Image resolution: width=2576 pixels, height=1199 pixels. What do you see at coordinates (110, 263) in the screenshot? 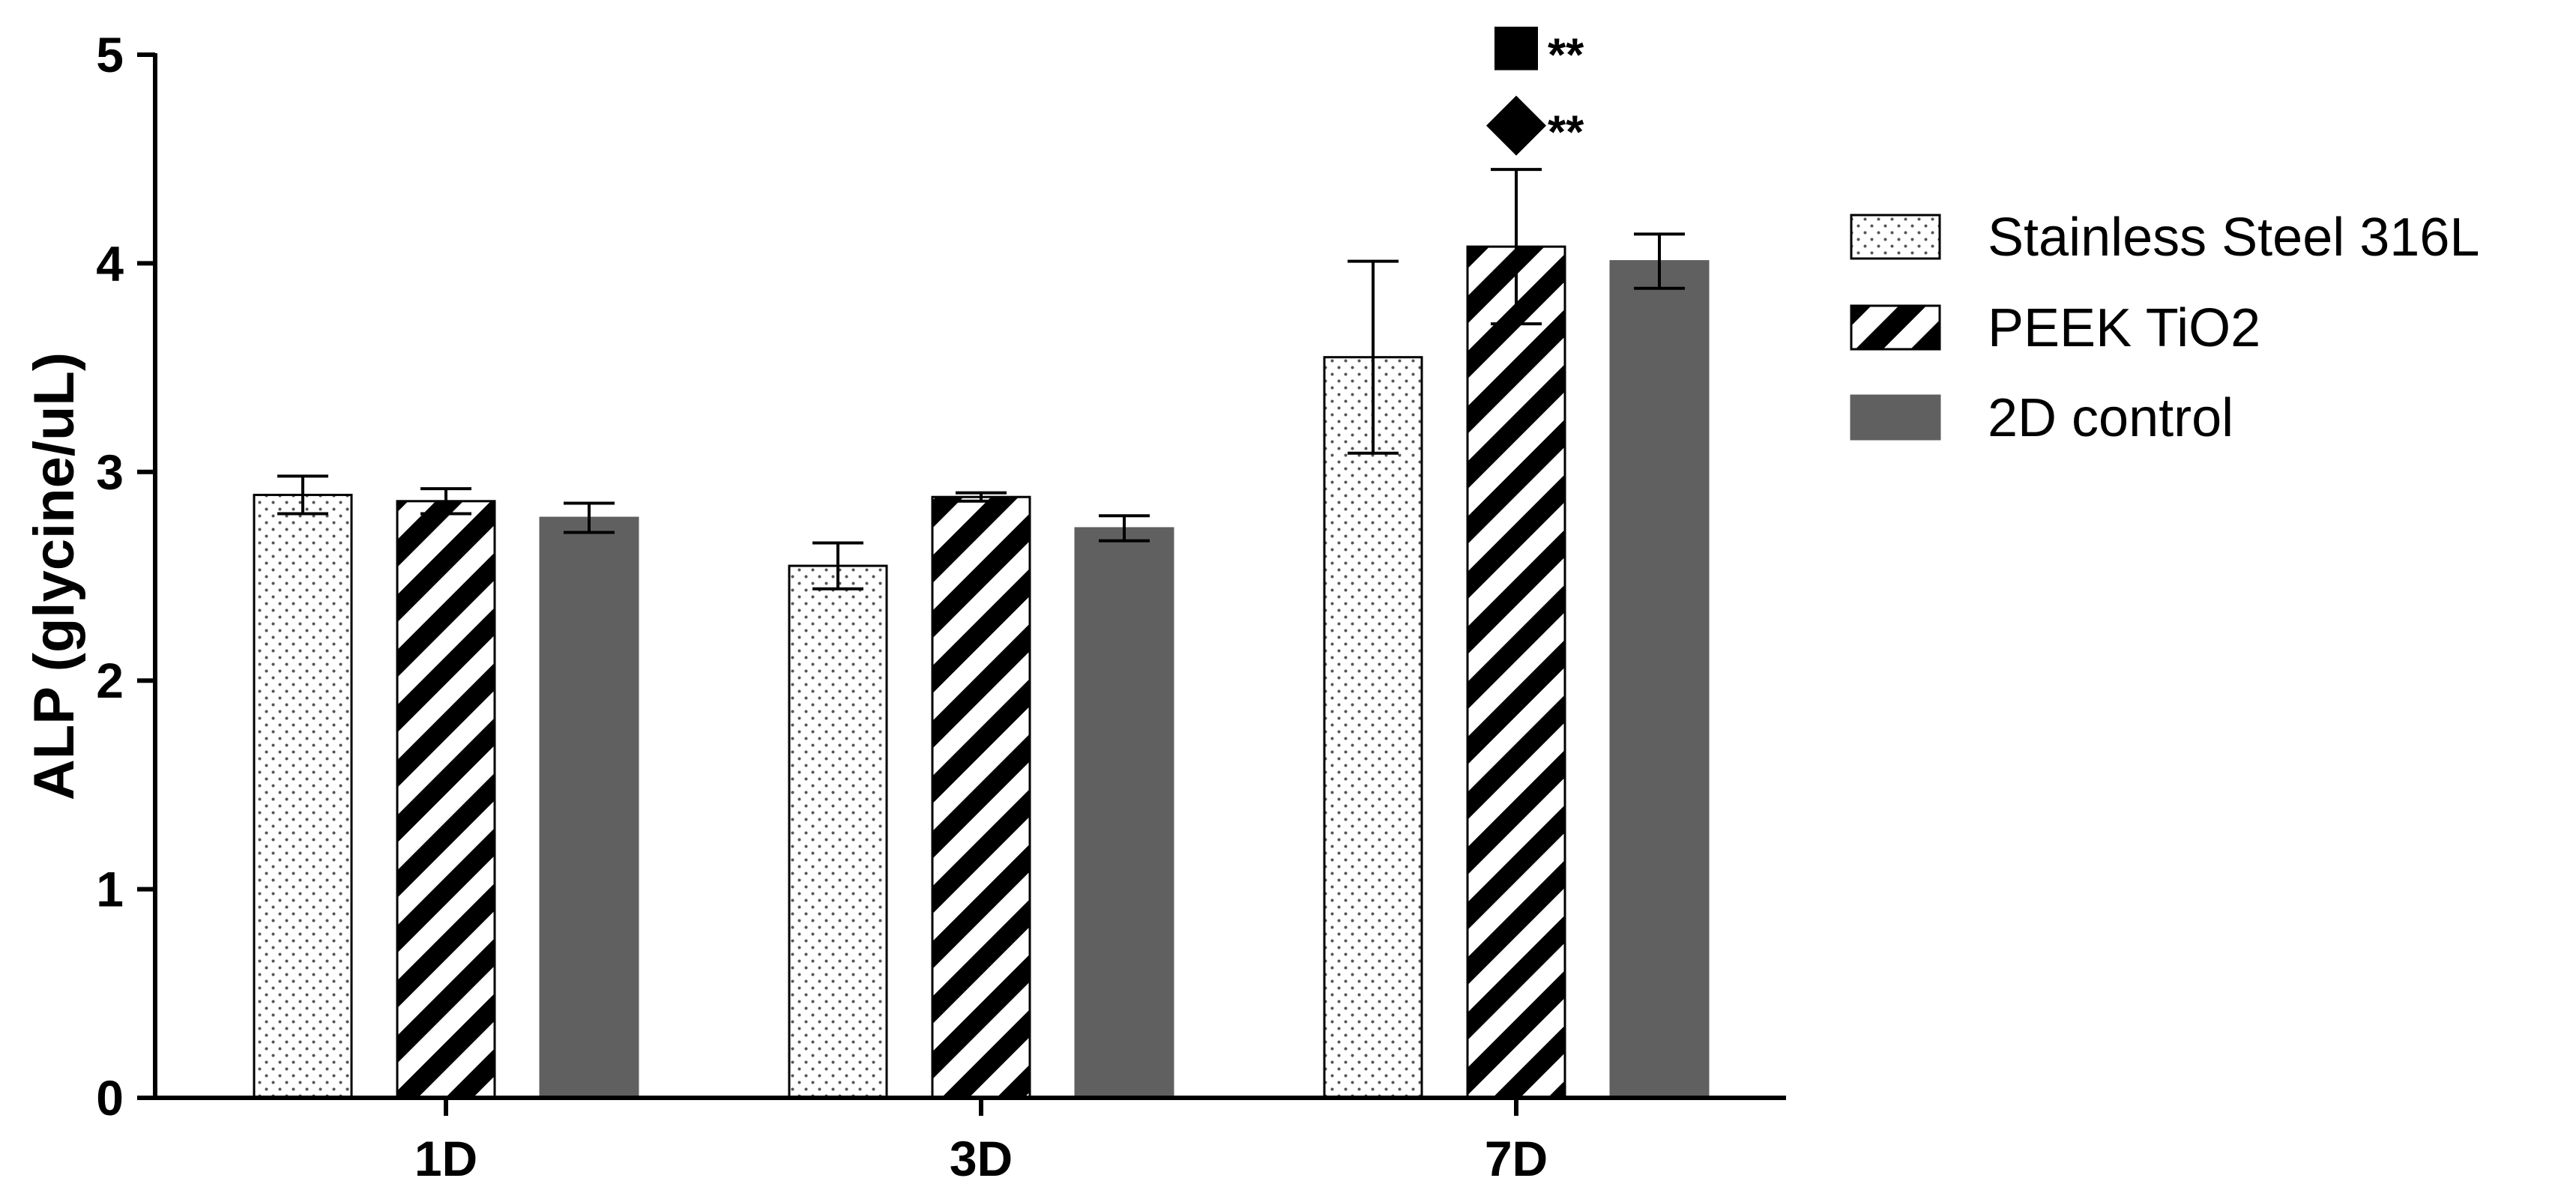
I see `y-tick-label: 4` at bounding box center [110, 263].